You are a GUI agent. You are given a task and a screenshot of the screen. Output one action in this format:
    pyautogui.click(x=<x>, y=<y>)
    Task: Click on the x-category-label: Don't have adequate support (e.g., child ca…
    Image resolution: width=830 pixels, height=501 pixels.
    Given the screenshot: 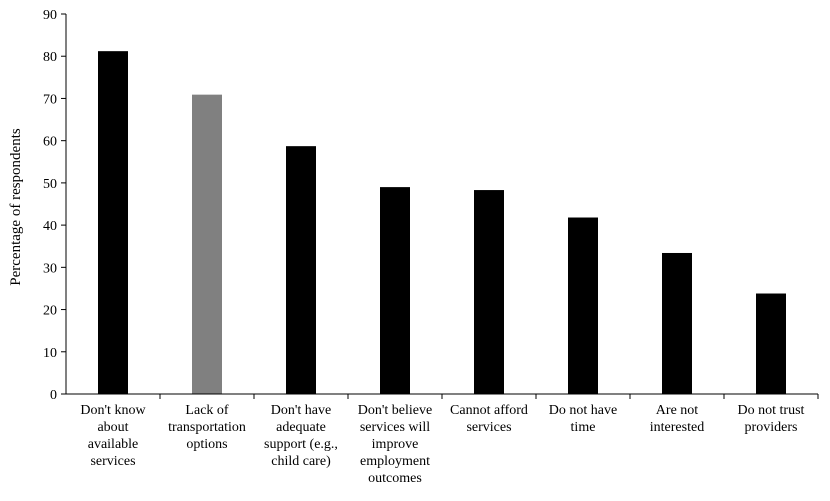 What is the action you would take?
    pyautogui.click(x=301, y=436)
    